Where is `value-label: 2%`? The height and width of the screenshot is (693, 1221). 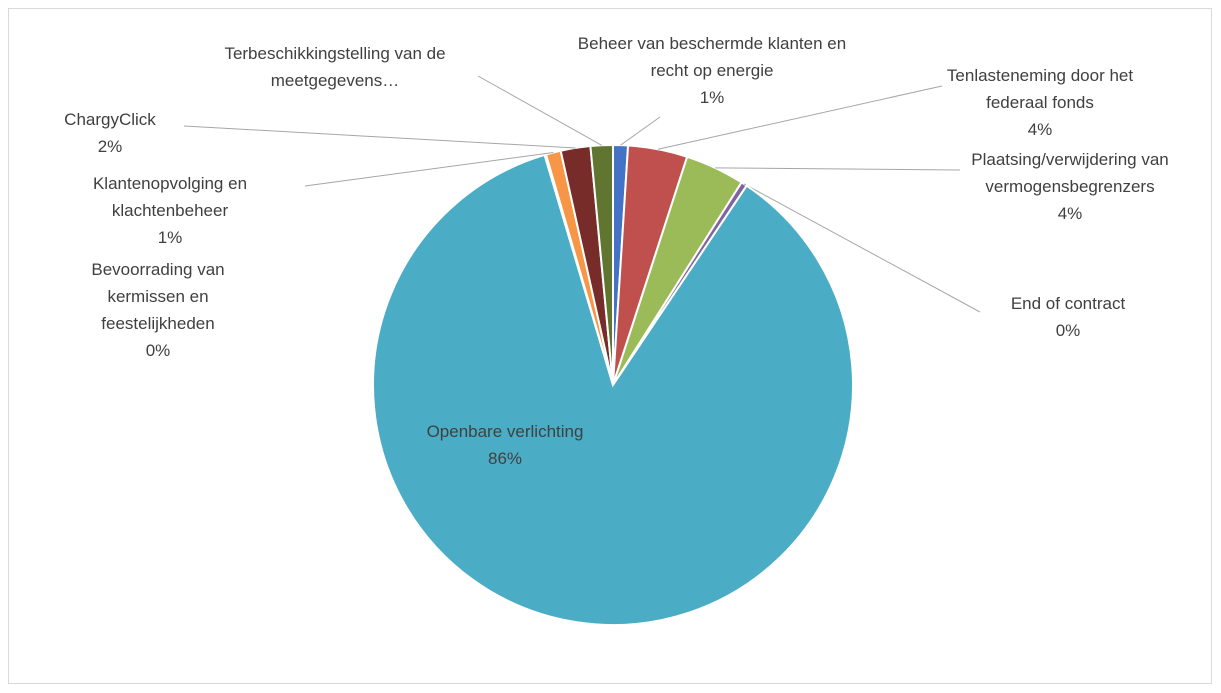
value-label: 2% is located at coordinates (110, 146).